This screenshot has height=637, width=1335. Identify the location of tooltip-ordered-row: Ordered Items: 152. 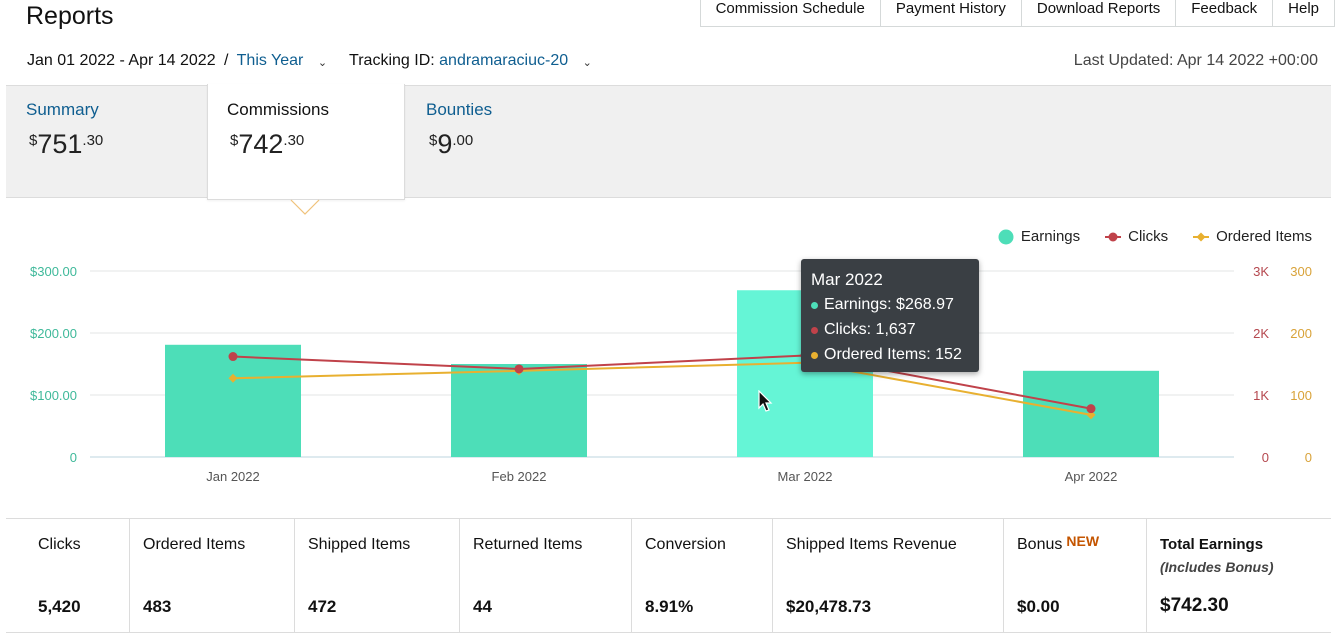
(886, 355).